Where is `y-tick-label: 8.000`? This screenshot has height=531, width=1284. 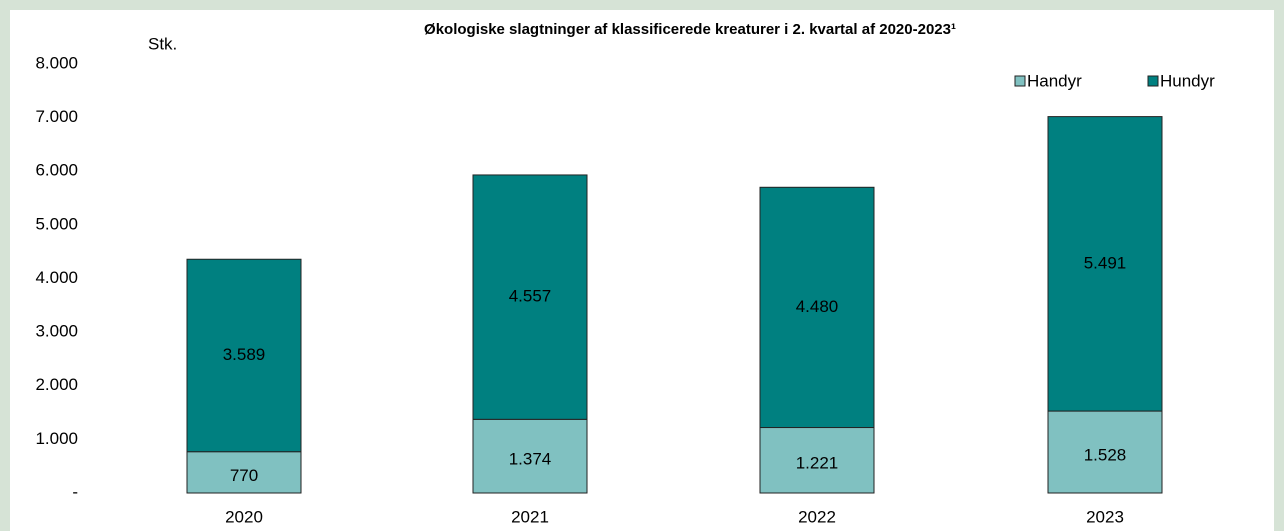 y-tick-label: 8.000 is located at coordinates (56, 62).